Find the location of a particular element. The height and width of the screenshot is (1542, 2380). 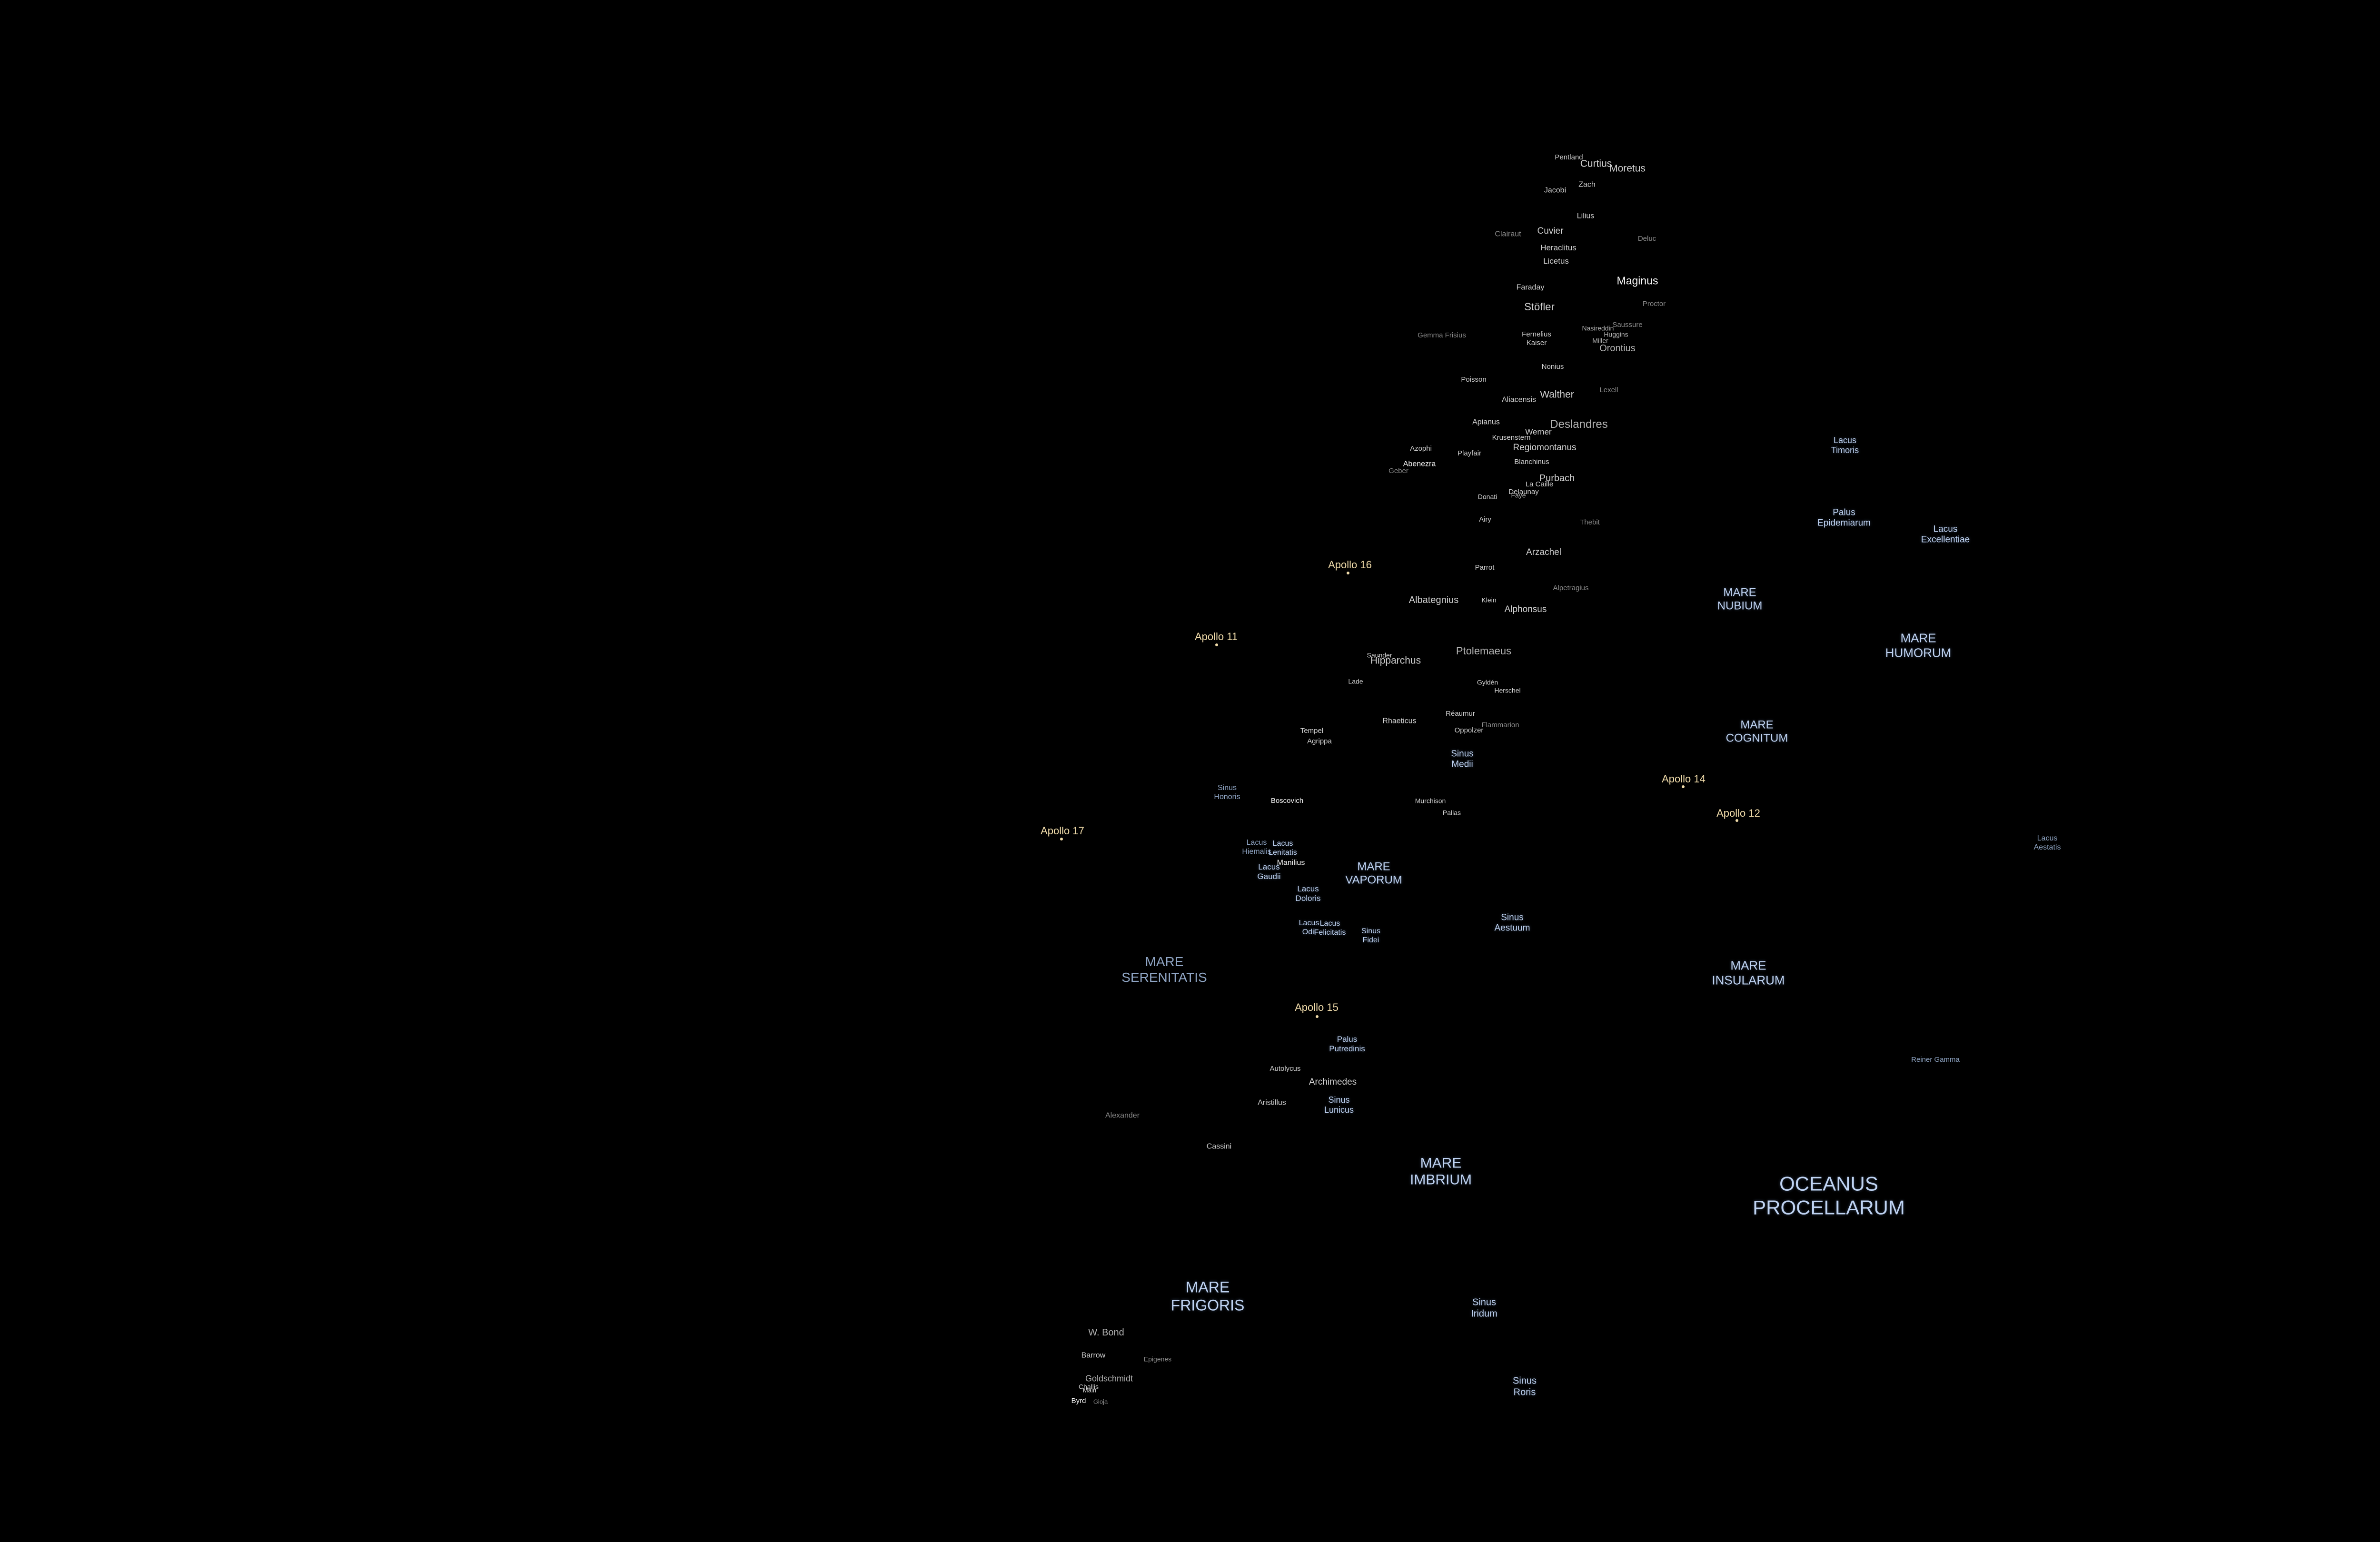

label-sinus-medii: Sinus Medii is located at coordinates (1462, 759).